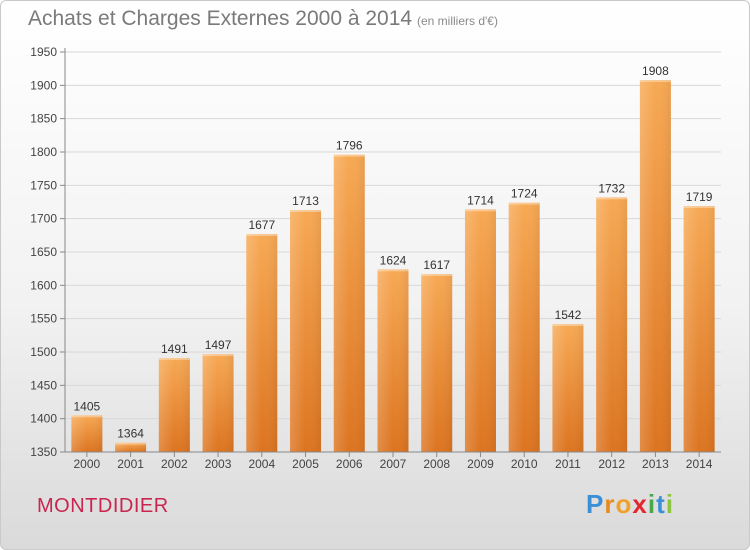 This screenshot has width=750, height=550. I want to click on logo-letter: o, so click(624, 504).